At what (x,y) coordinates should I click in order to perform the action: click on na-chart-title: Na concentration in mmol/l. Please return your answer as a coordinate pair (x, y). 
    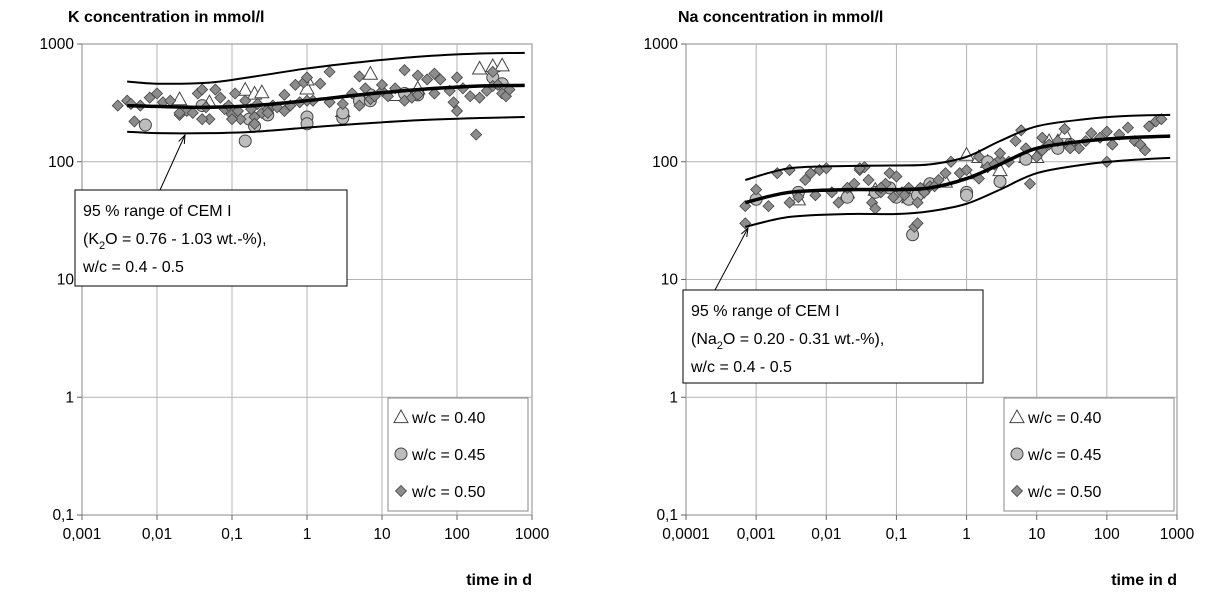
    Looking at the image, I should click on (780, 17).